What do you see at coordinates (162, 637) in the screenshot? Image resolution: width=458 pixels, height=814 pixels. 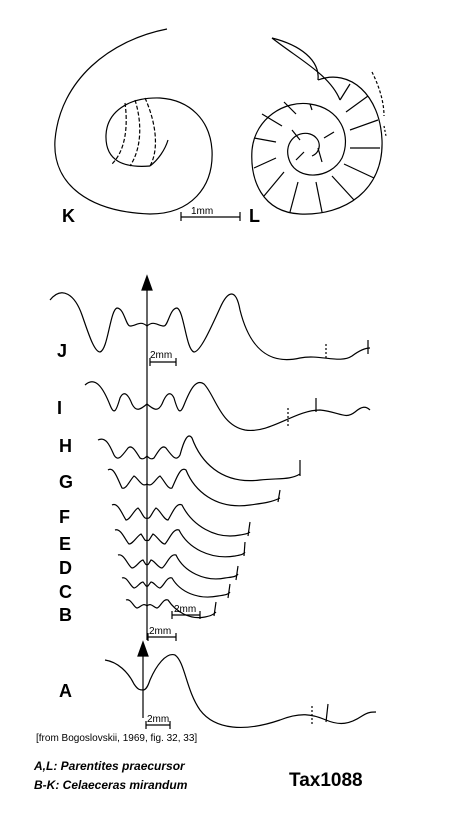 I see `scale-bar-bottom-mid` at bounding box center [162, 637].